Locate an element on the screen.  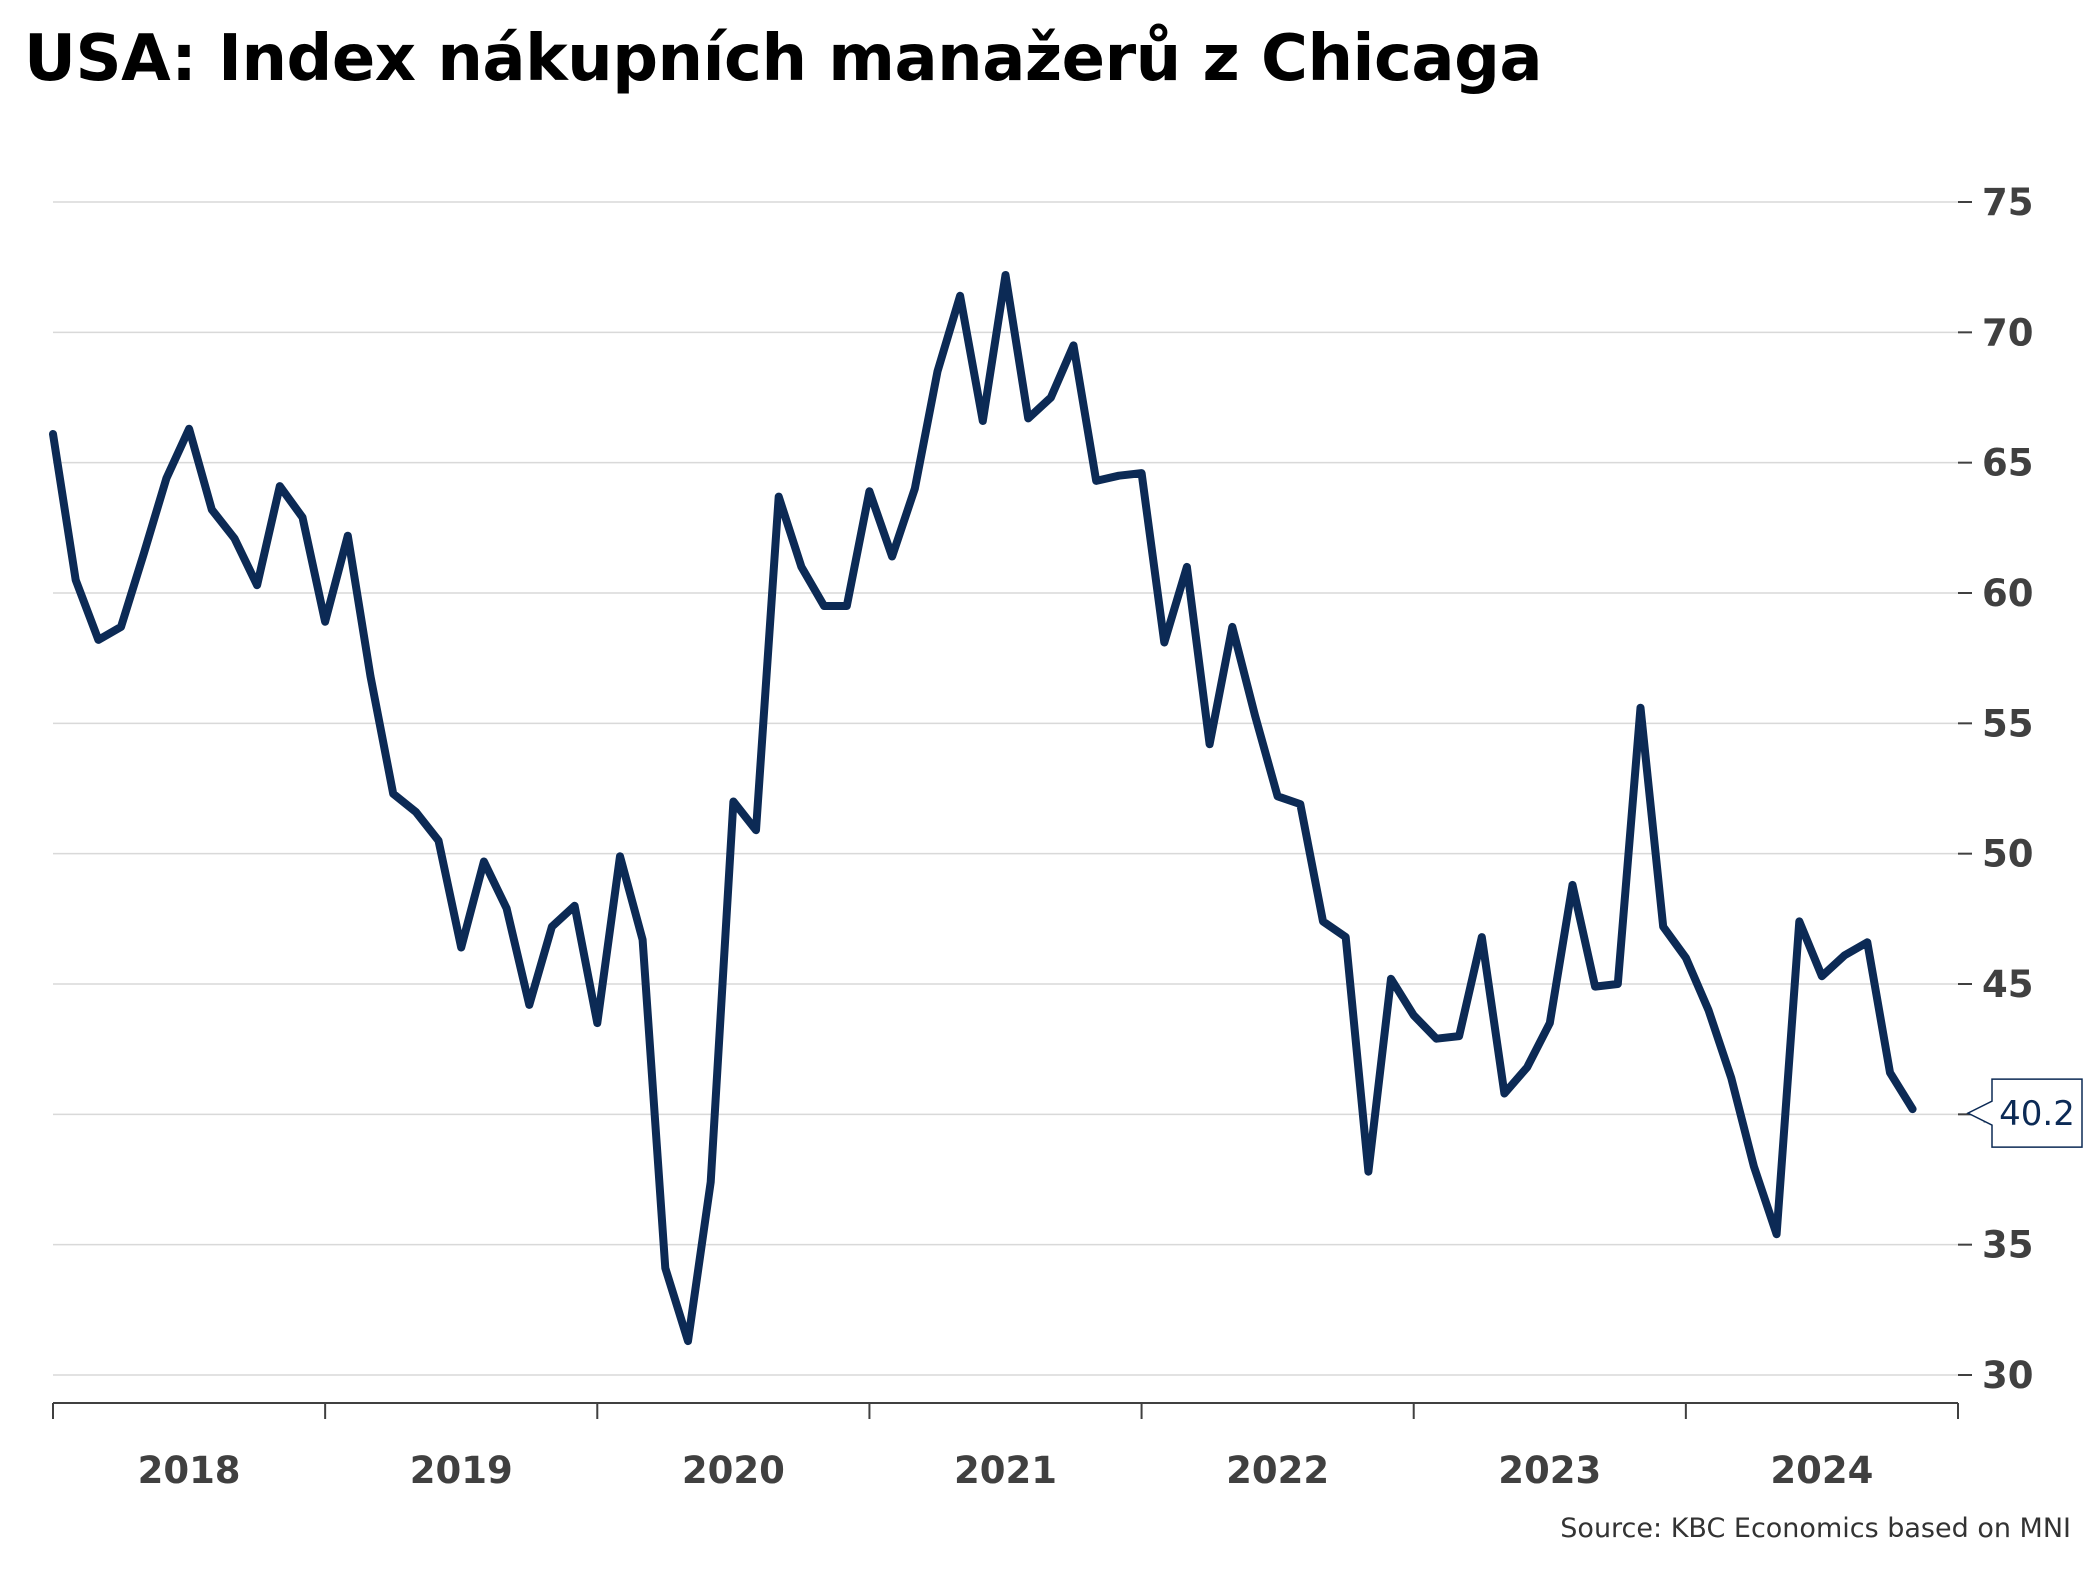
x-tick-label-2020: 2020 is located at coordinates (733, 1470).